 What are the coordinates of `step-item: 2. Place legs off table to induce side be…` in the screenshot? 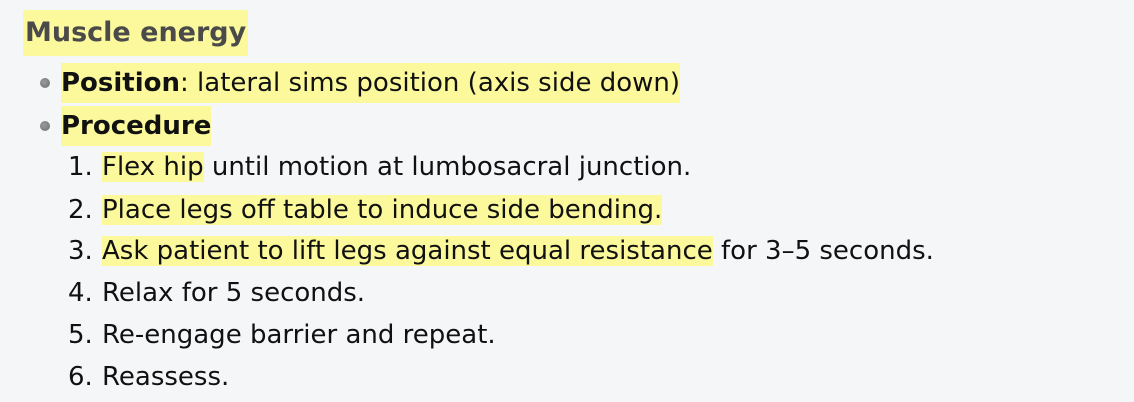 It's located at (365, 210).